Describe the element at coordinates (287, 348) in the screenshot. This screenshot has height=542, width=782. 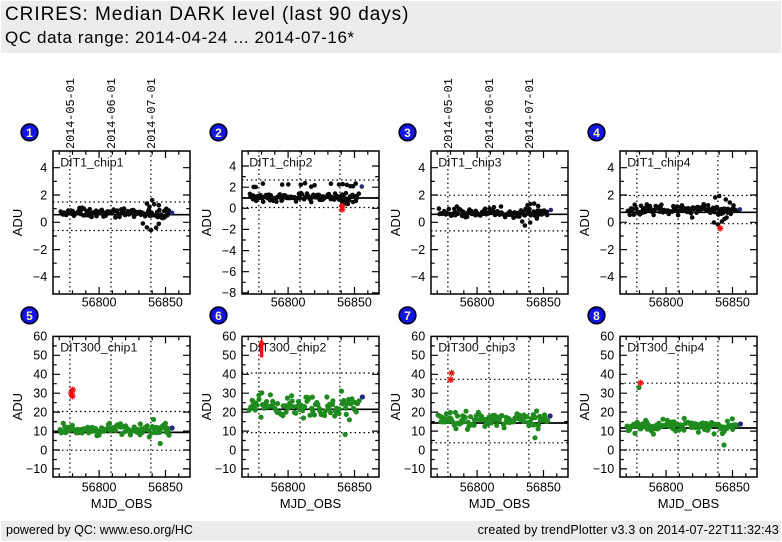
I see `svg-text: DIT300_chip2` at that location.